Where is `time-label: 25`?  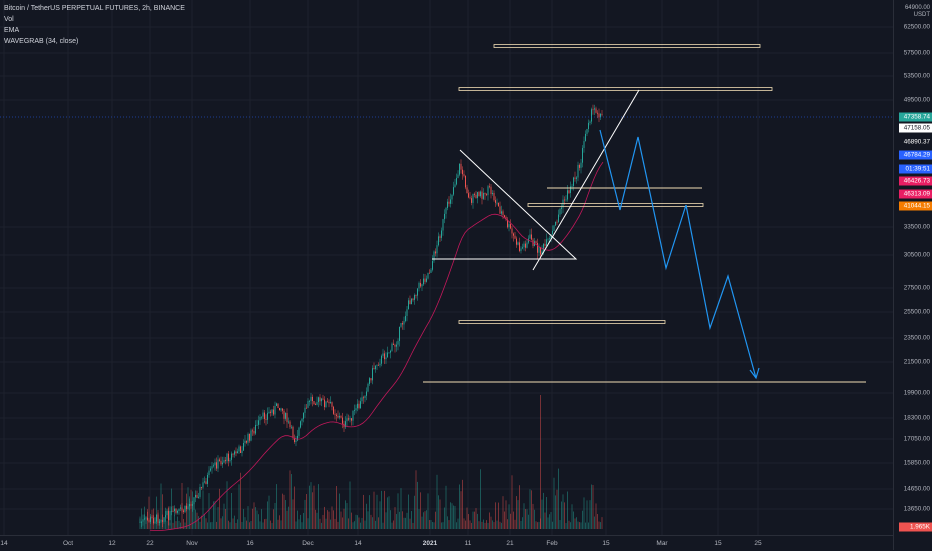 time-label: 25 is located at coordinates (758, 543).